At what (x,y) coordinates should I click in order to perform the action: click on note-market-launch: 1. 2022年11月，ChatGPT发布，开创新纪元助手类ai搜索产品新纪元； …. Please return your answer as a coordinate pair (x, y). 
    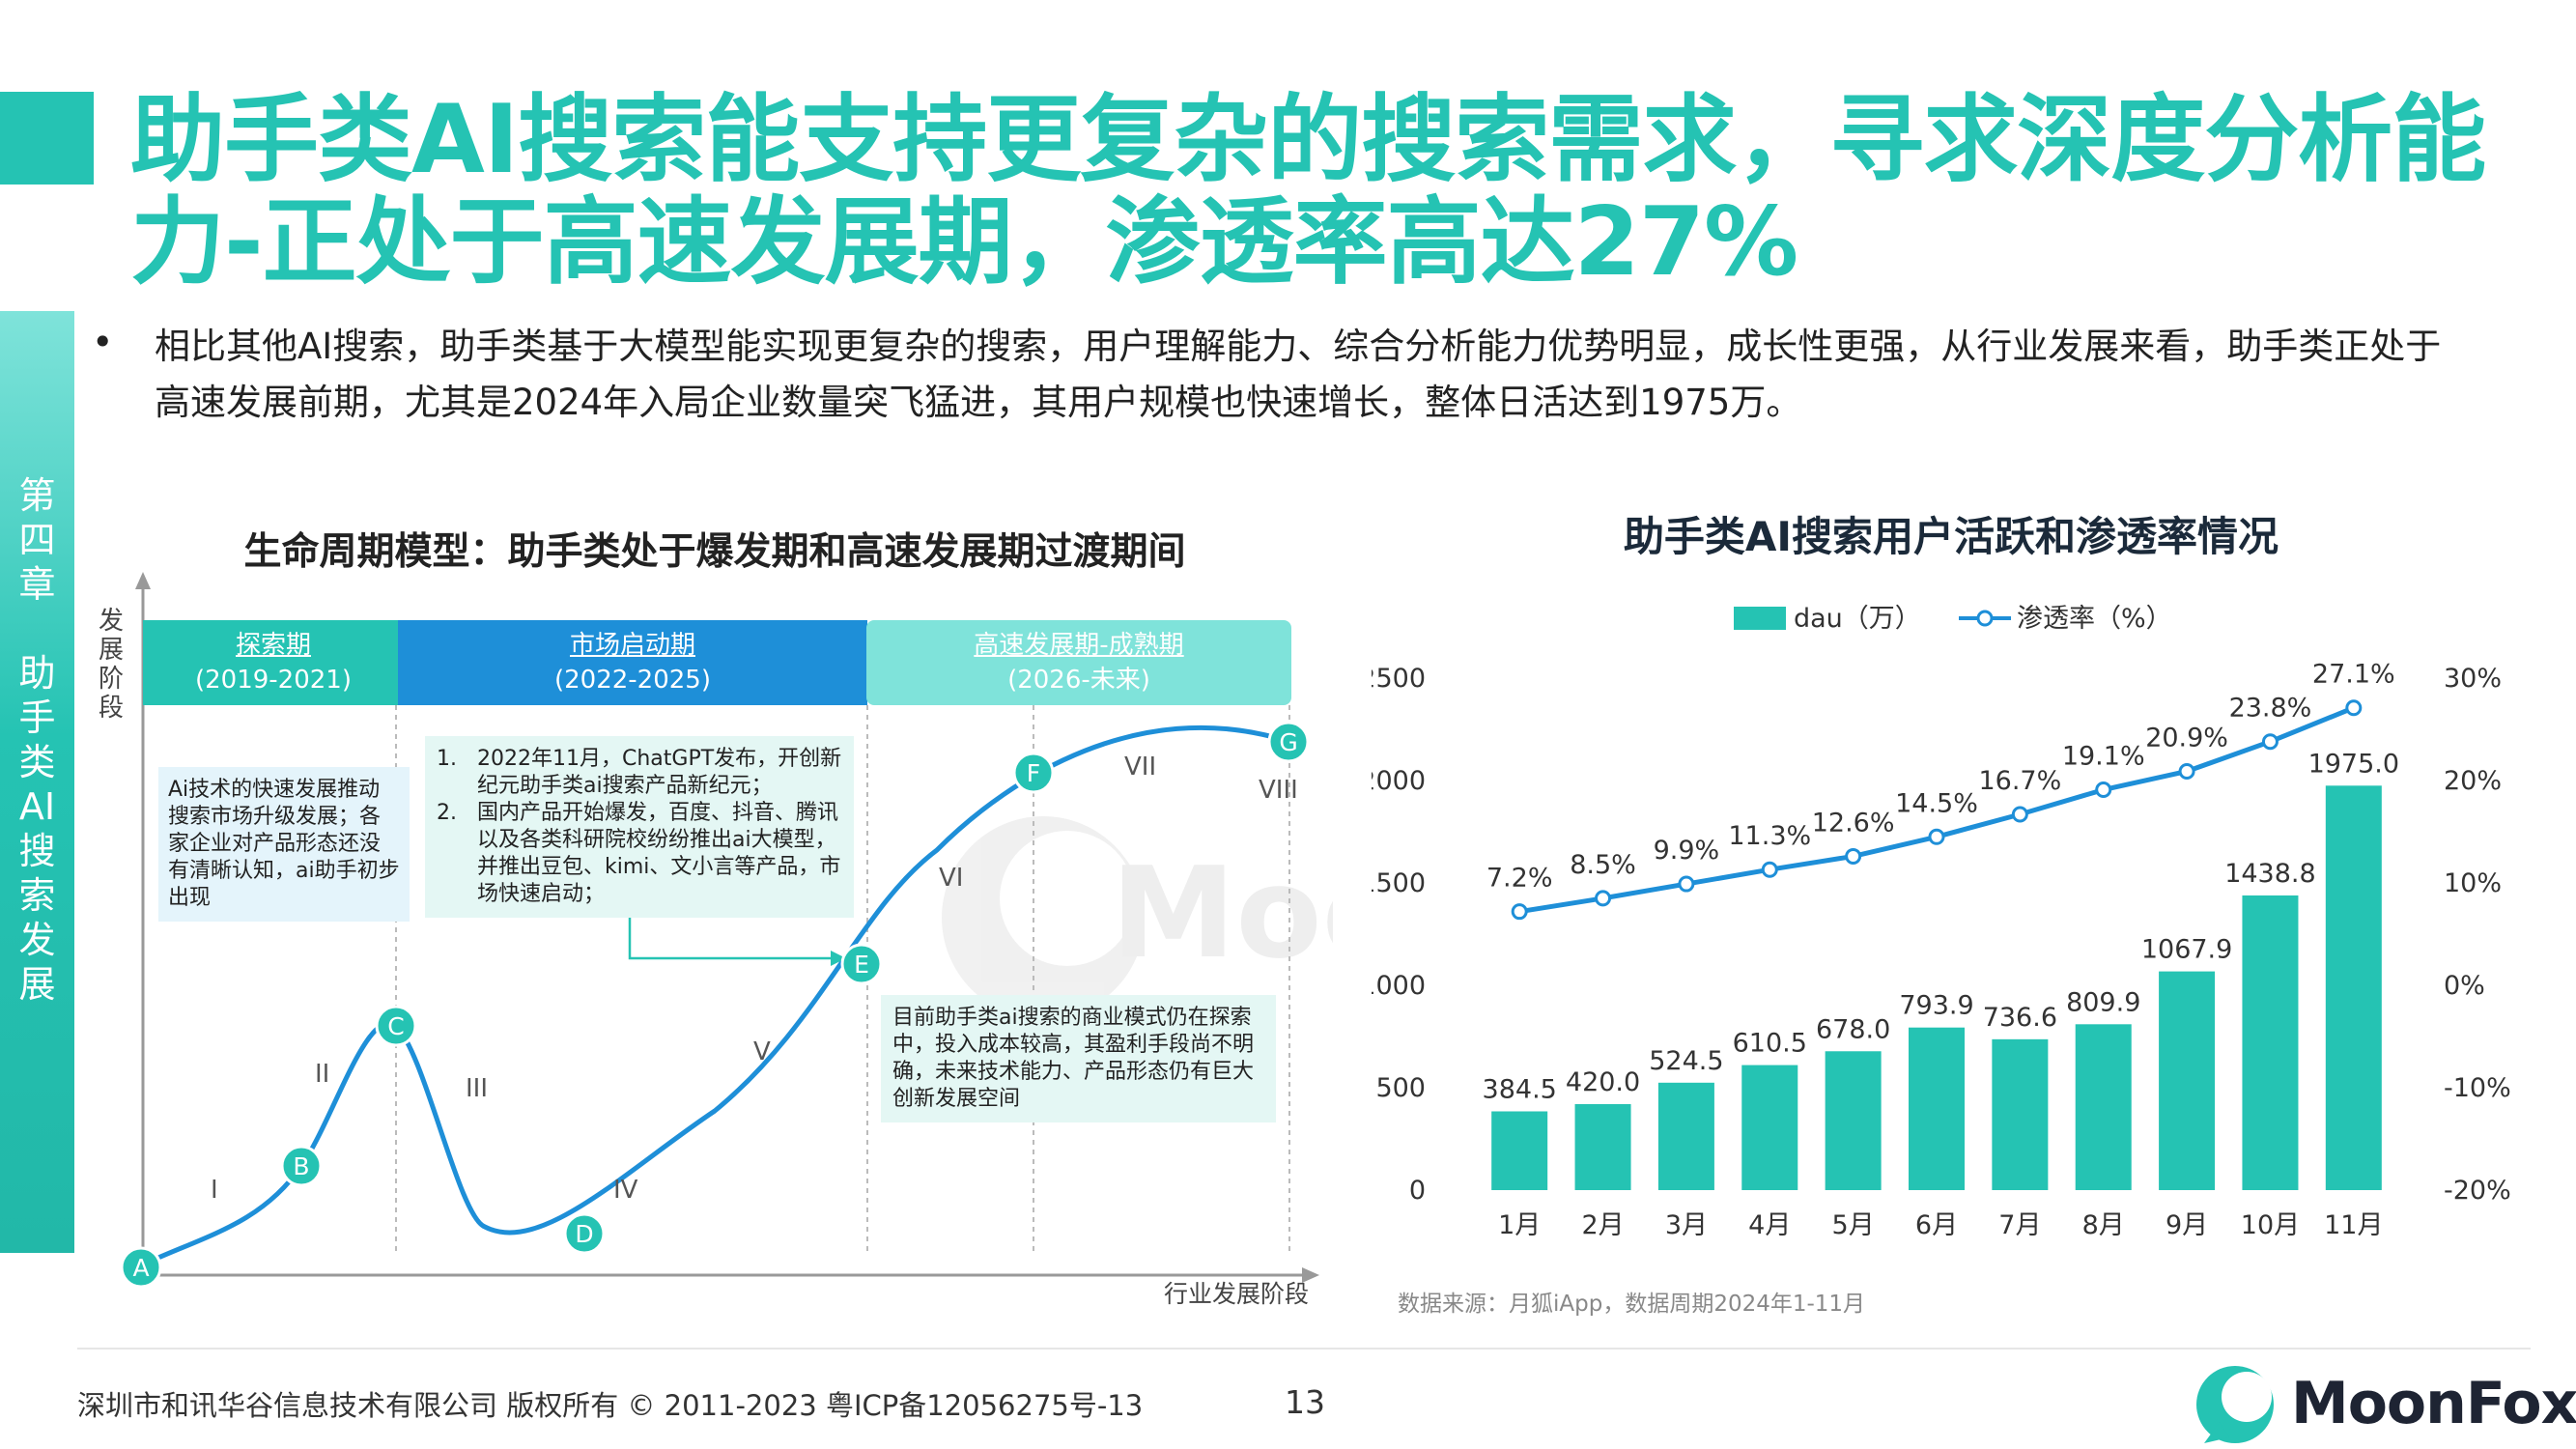
    Looking at the image, I should click on (639, 827).